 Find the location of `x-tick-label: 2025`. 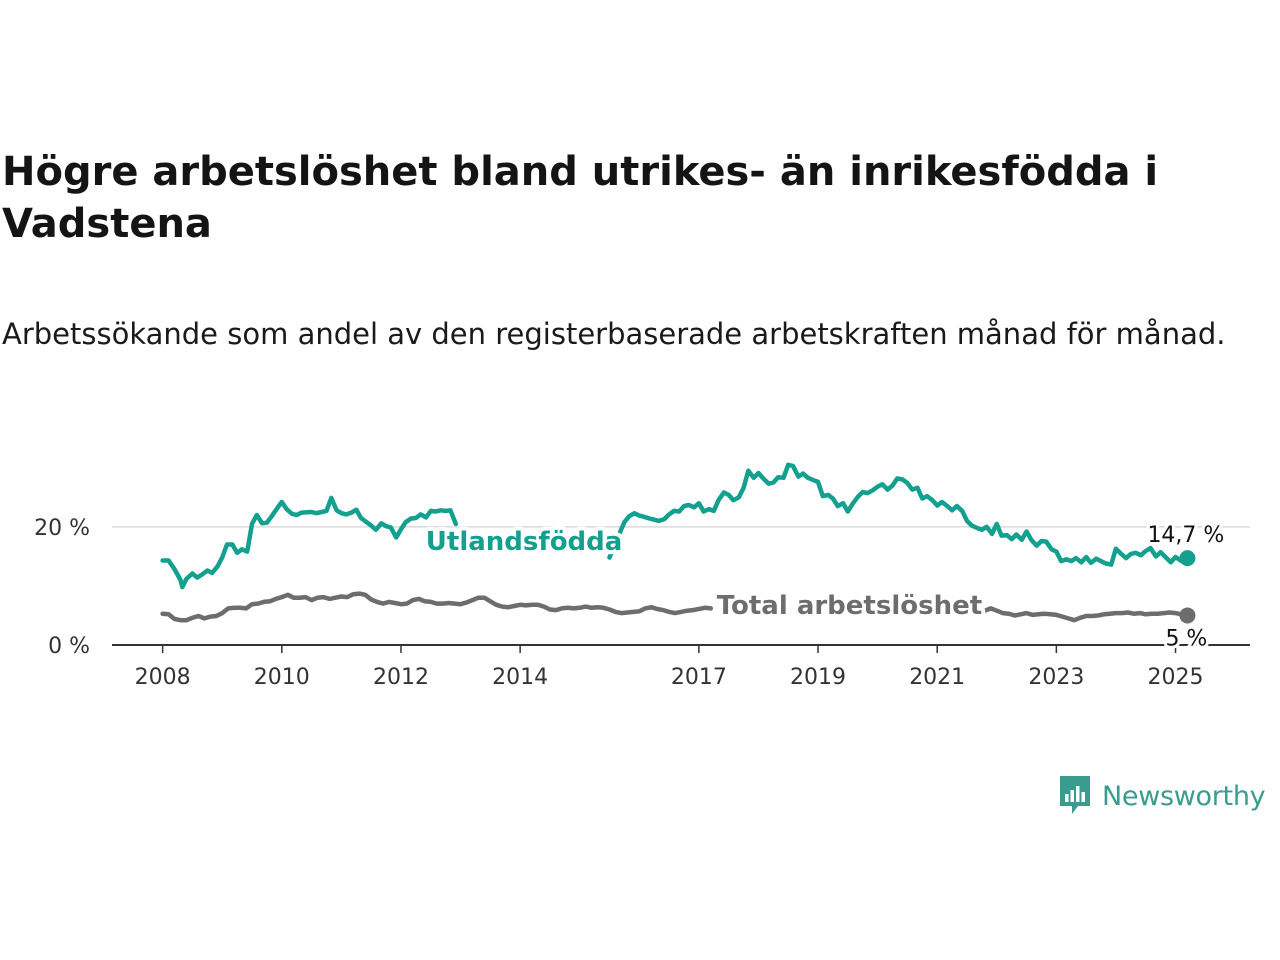

x-tick-label: 2025 is located at coordinates (1176, 677).